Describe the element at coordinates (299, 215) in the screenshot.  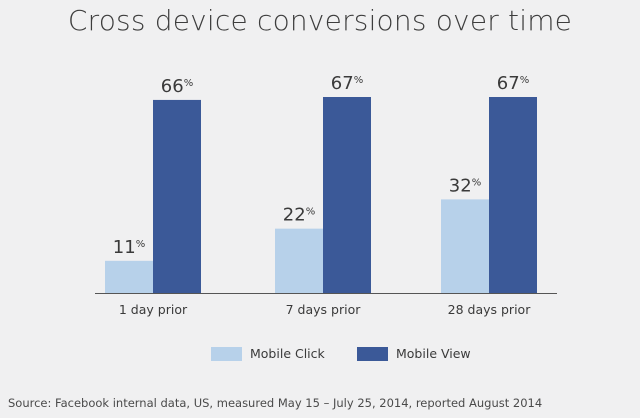
I see `data-label: 22%` at that location.